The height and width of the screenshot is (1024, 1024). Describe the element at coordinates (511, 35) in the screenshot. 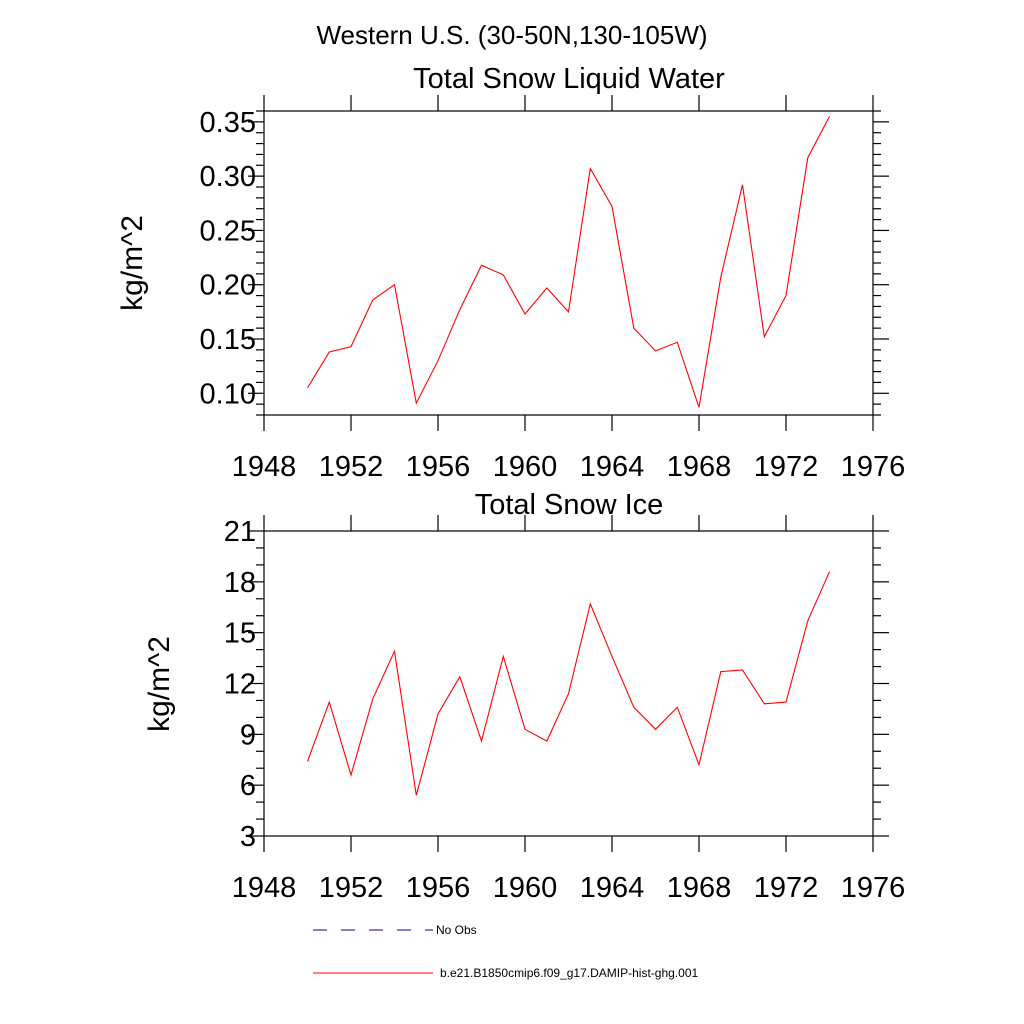

I see `figure-suptitle: Western U.S. (30-50N,130-105W)` at that location.